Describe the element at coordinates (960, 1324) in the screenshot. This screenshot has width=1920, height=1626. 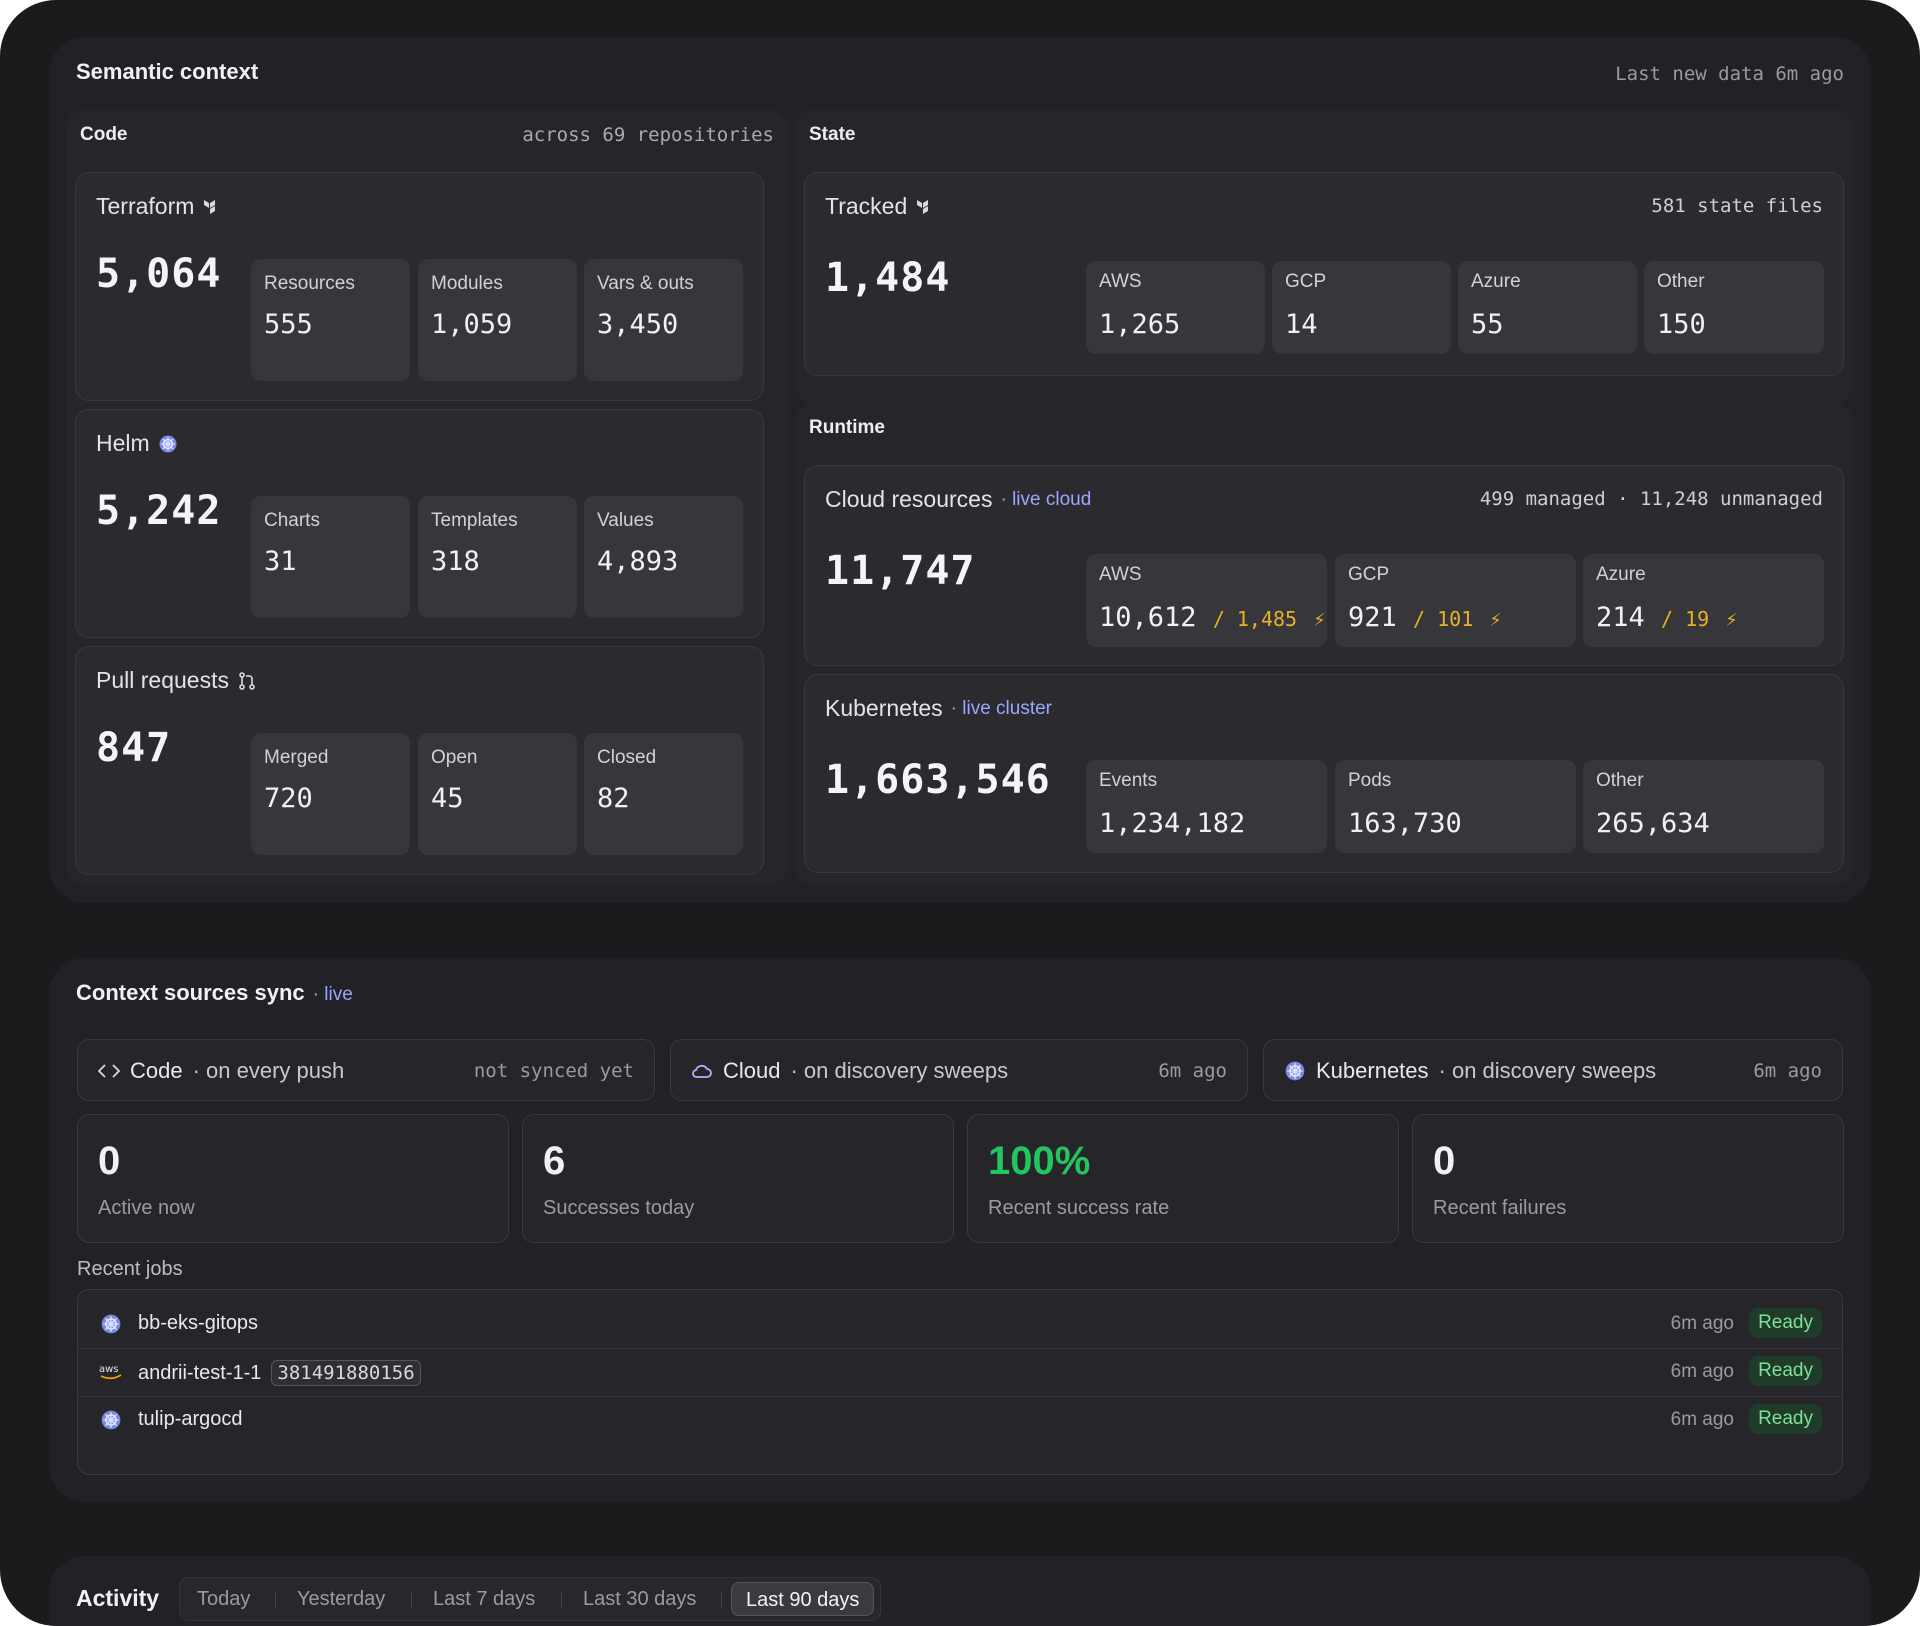
I see `job-row: bb-eks-gitops 6m ago Ready` at that location.